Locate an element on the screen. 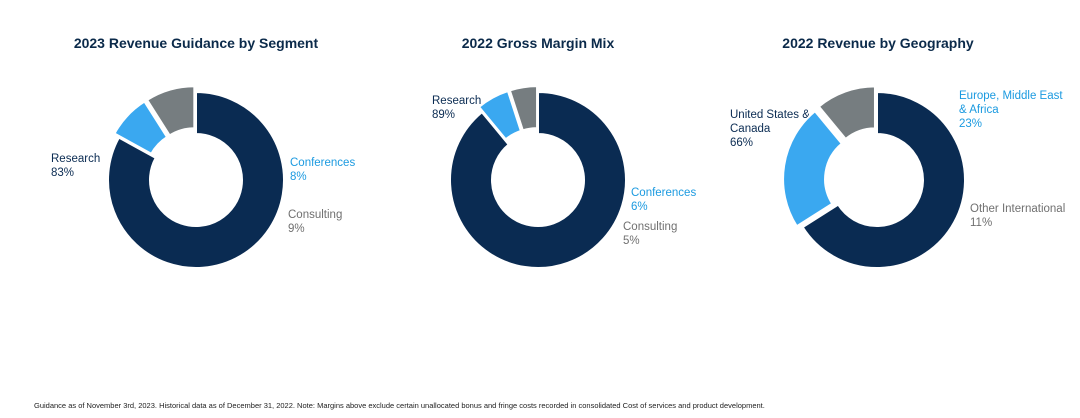  donut-segment: Research 83% Conferences 8% Consulting 9% is located at coordinates (203, 177).